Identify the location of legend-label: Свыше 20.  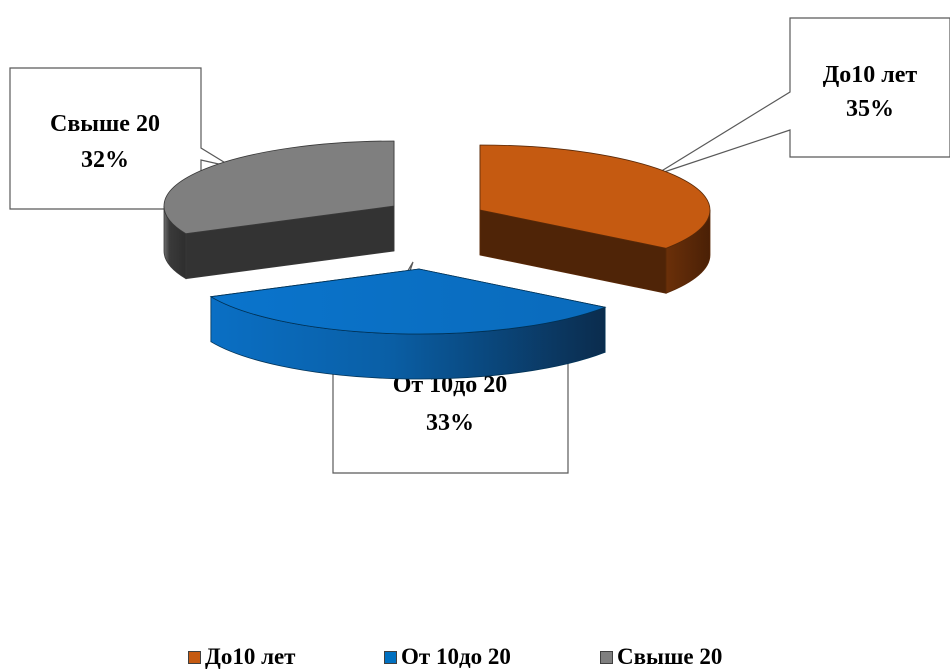
(670, 656).